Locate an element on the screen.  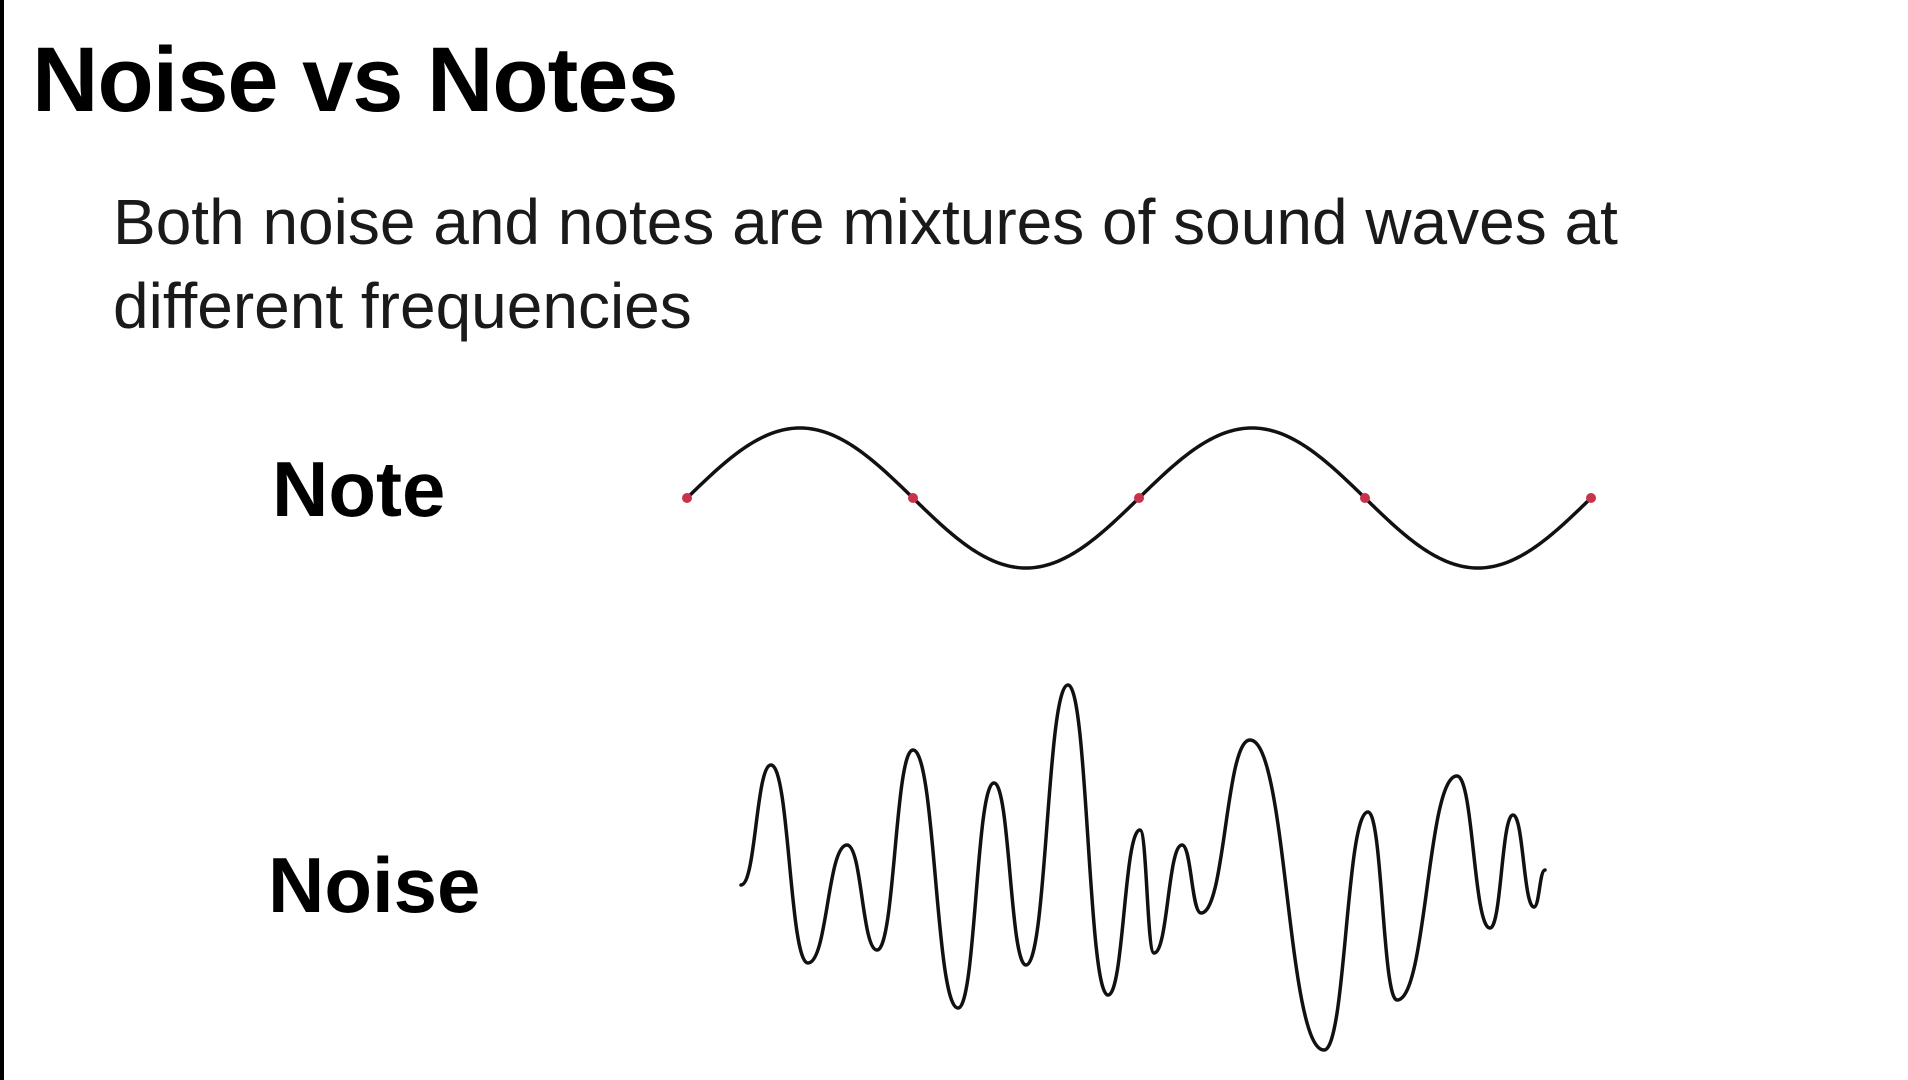
noise-wave is located at coordinates (1143, 867).